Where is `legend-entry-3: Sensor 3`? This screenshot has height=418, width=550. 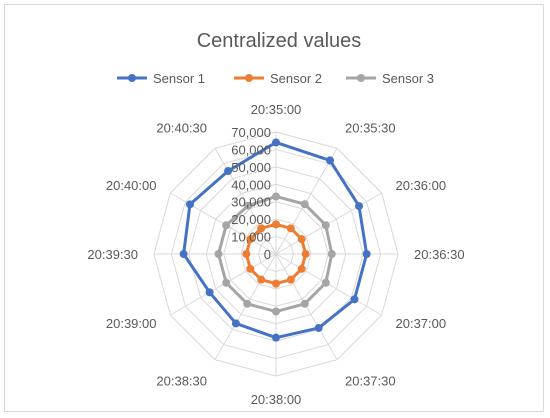
legend-entry-3: Sensor 3 is located at coordinates (390, 78).